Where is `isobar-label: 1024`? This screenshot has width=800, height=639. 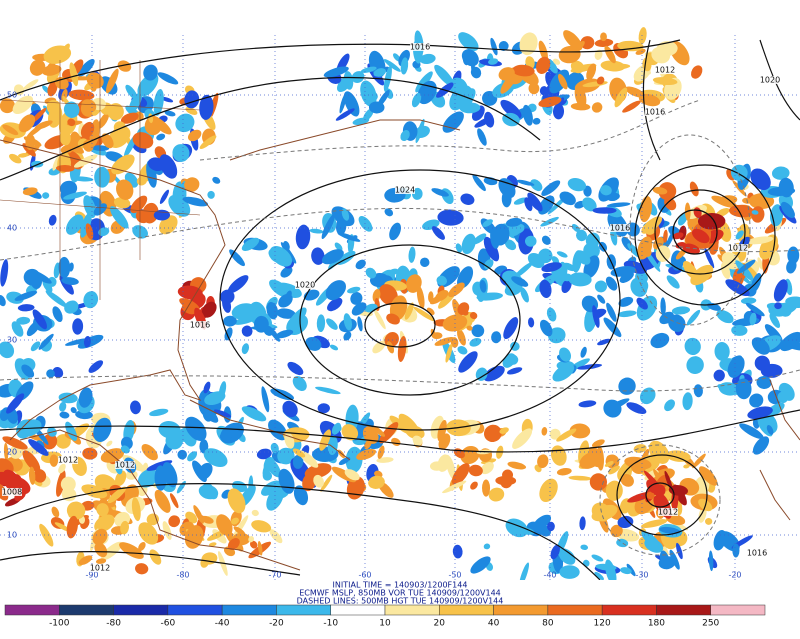 isobar-label: 1024 is located at coordinates (405, 190).